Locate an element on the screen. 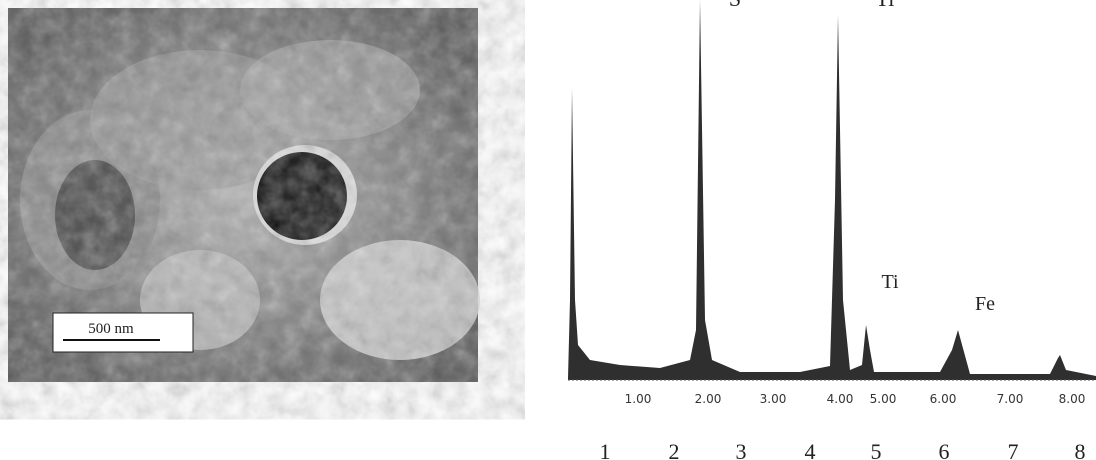  tick-label: 2.00 is located at coordinates (708, 399).